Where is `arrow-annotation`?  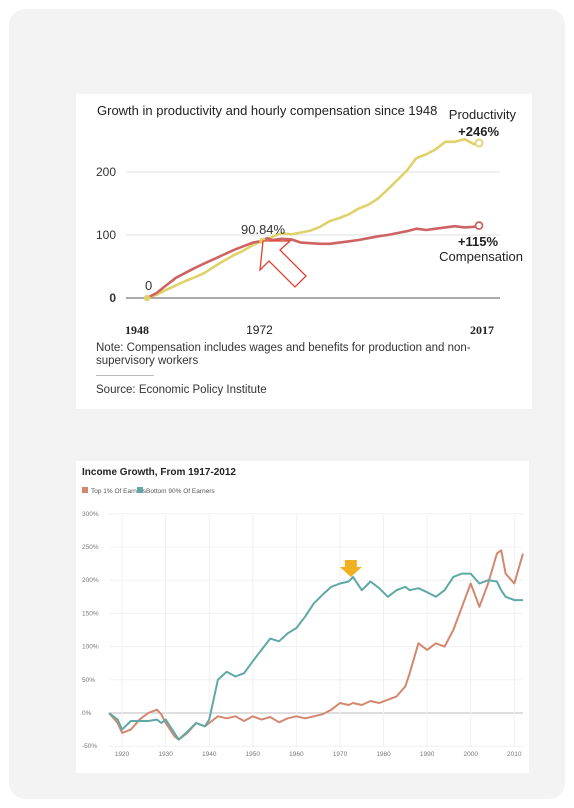 arrow-annotation is located at coordinates (283, 264).